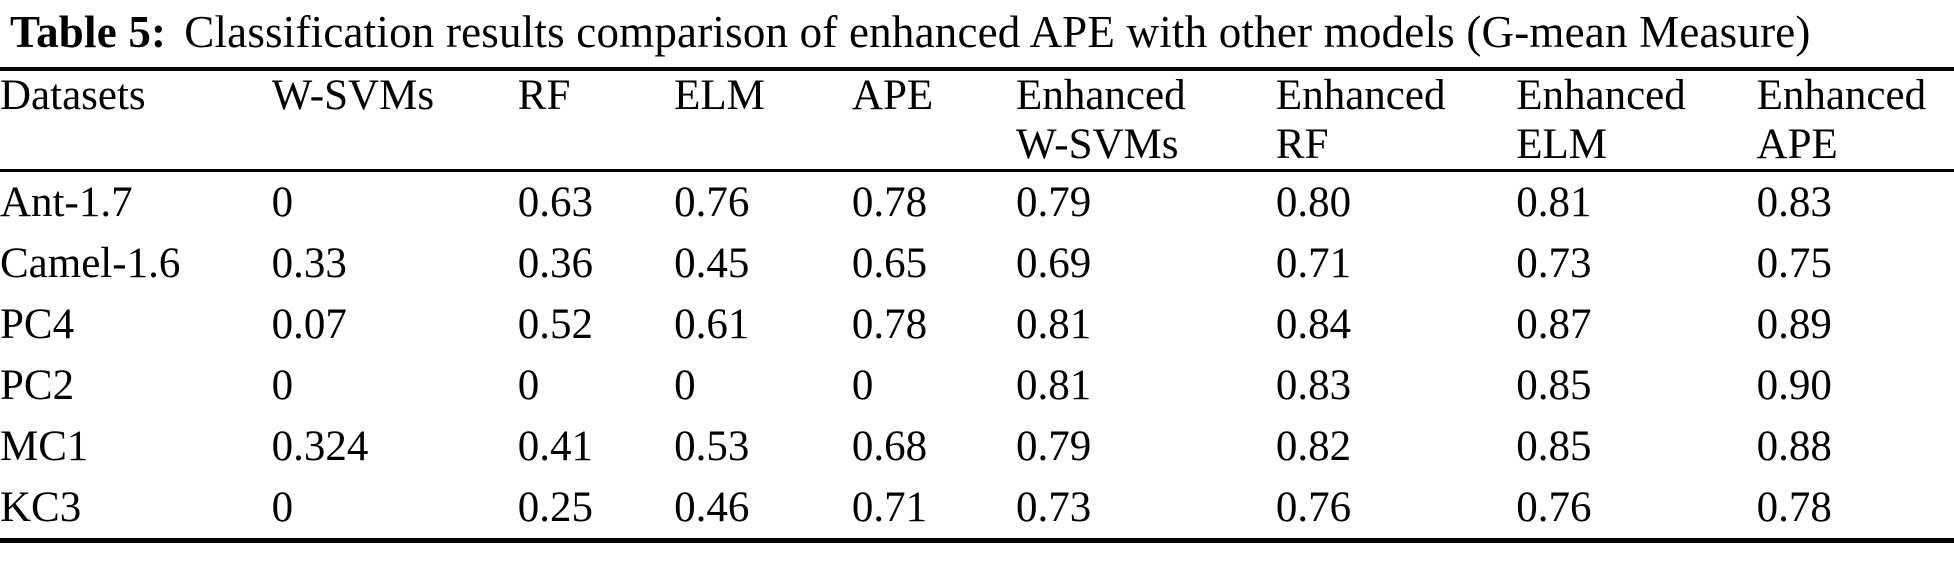 The height and width of the screenshot is (579, 1954). I want to click on row-label: KC3, so click(41, 507).